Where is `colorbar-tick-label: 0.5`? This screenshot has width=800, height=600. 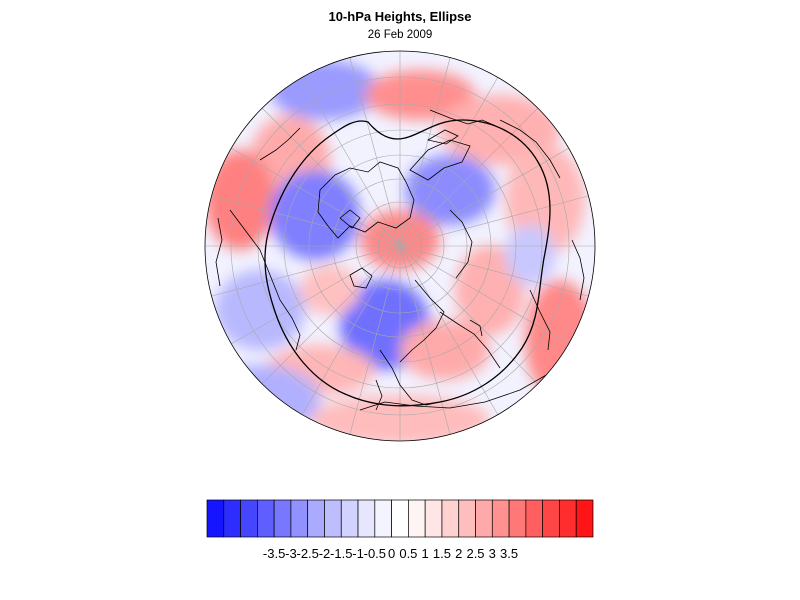 colorbar-tick-label: 0.5 is located at coordinates (408, 553).